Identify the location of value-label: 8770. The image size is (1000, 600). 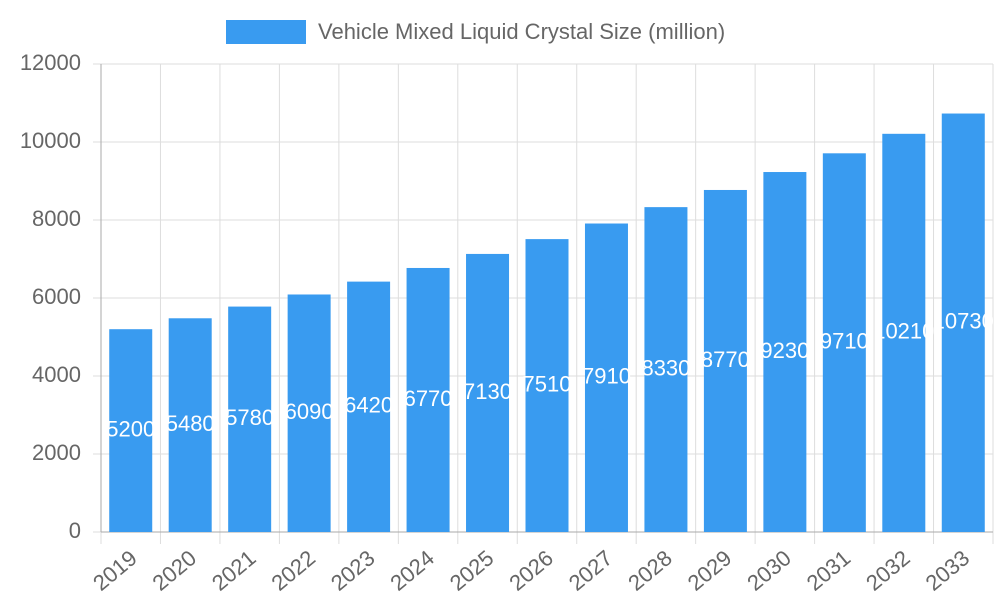
(725, 359).